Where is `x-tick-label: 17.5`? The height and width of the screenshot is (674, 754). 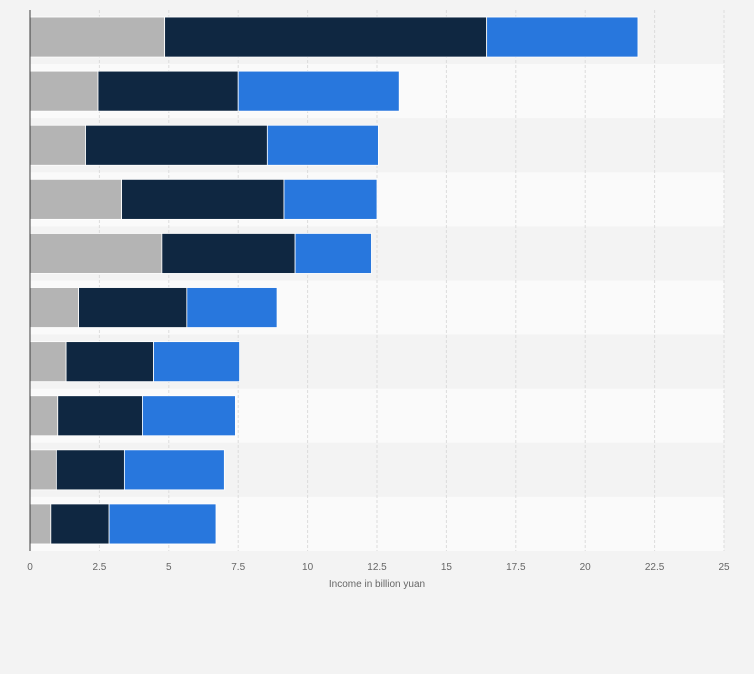
x-tick-label: 17.5 is located at coordinates (516, 567).